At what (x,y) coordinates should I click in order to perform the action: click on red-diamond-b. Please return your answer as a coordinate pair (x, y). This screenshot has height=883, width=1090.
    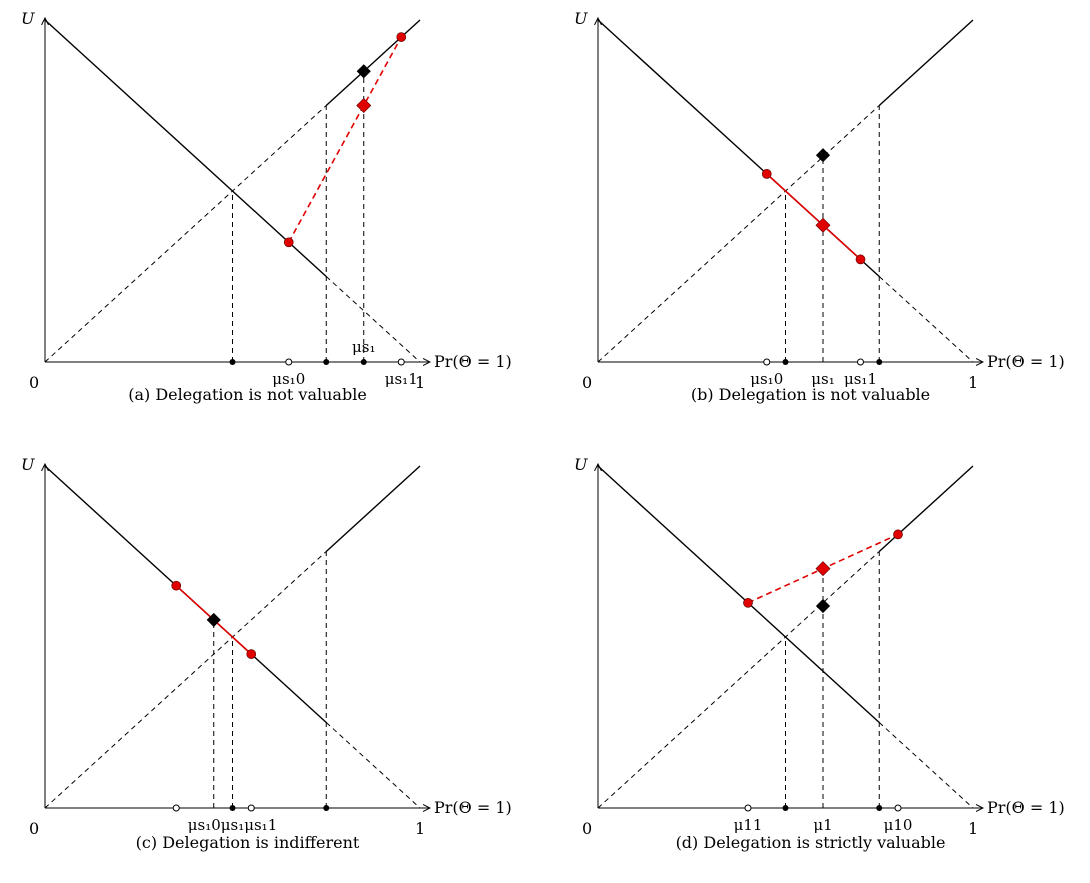
    Looking at the image, I should click on (823, 225).